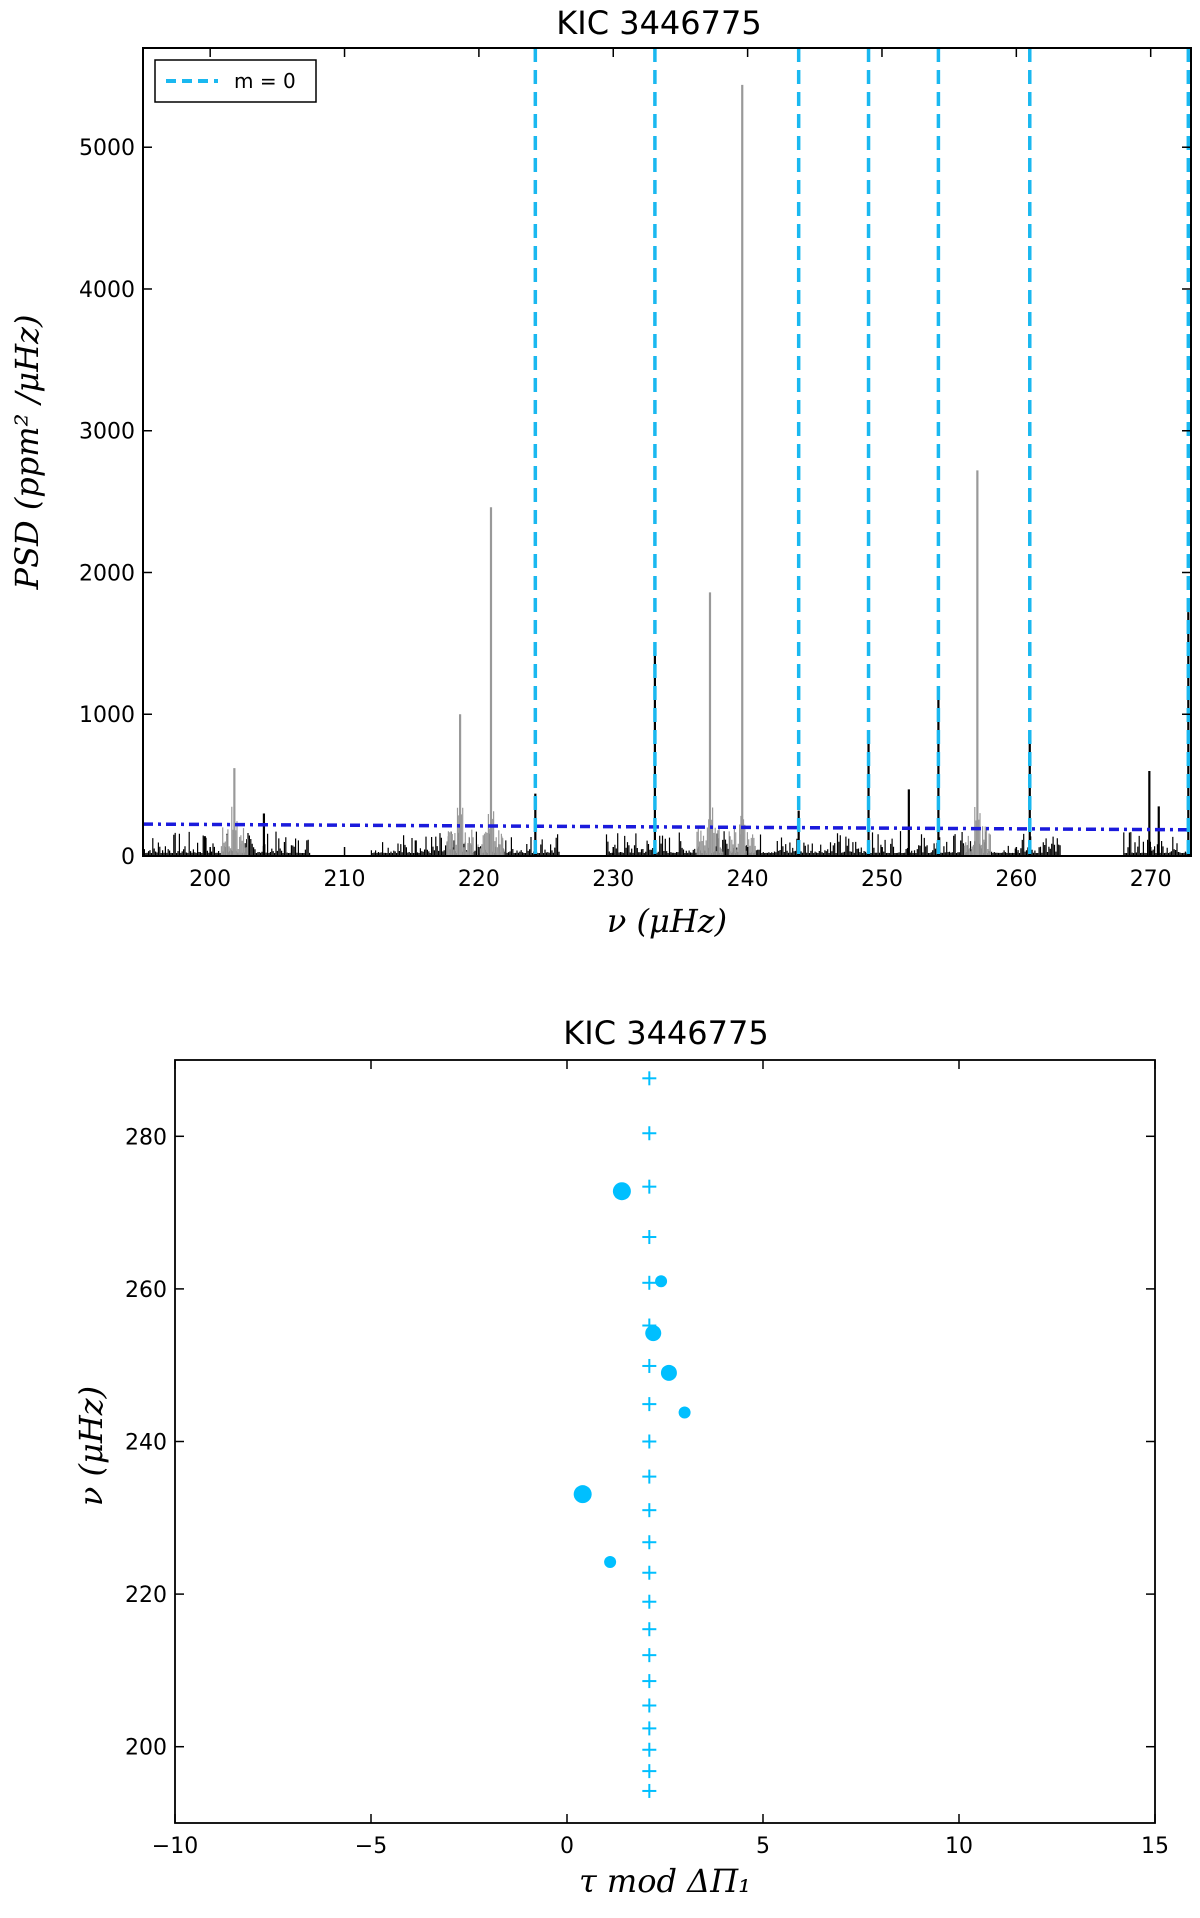 The height and width of the screenshot is (1918, 1200). I want to click on x-tick-label: 15, so click(1155, 1846).